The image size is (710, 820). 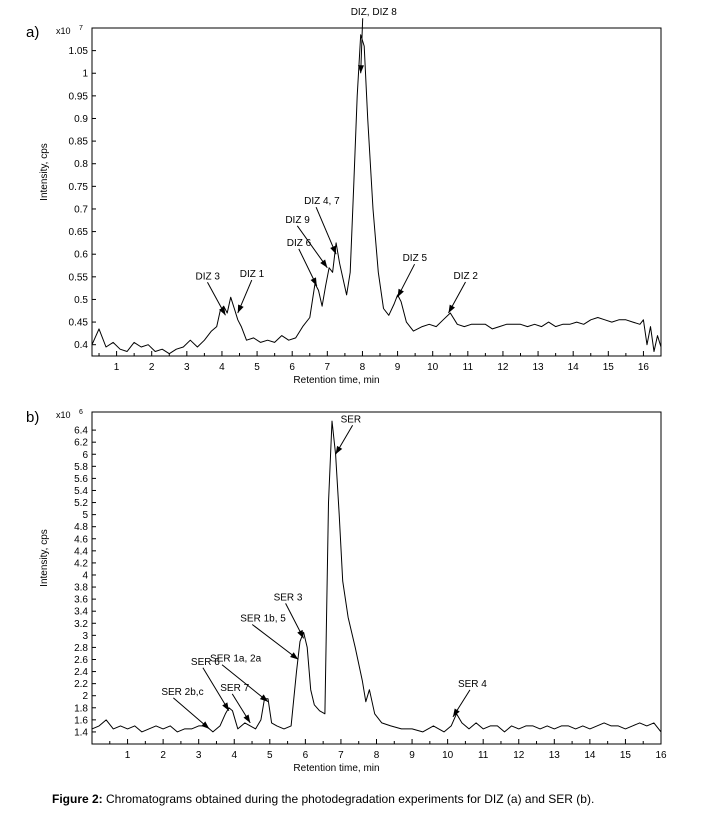 What do you see at coordinates (79, 232) in the screenshot?
I see `y-tick-label: 0.65` at bounding box center [79, 232].